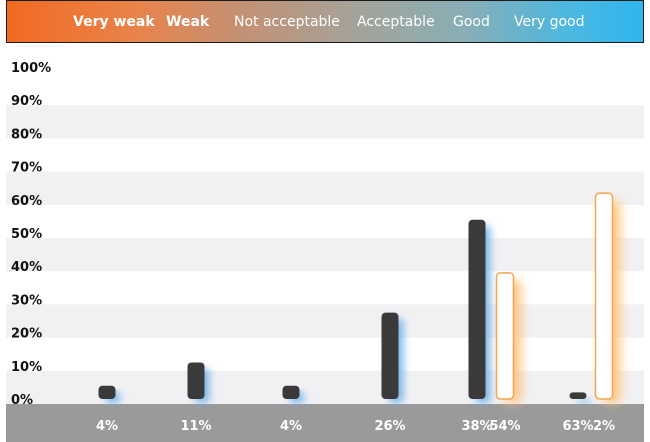  What do you see at coordinates (26, 168) in the screenshot?
I see `y-tick-label: 70%` at bounding box center [26, 168].